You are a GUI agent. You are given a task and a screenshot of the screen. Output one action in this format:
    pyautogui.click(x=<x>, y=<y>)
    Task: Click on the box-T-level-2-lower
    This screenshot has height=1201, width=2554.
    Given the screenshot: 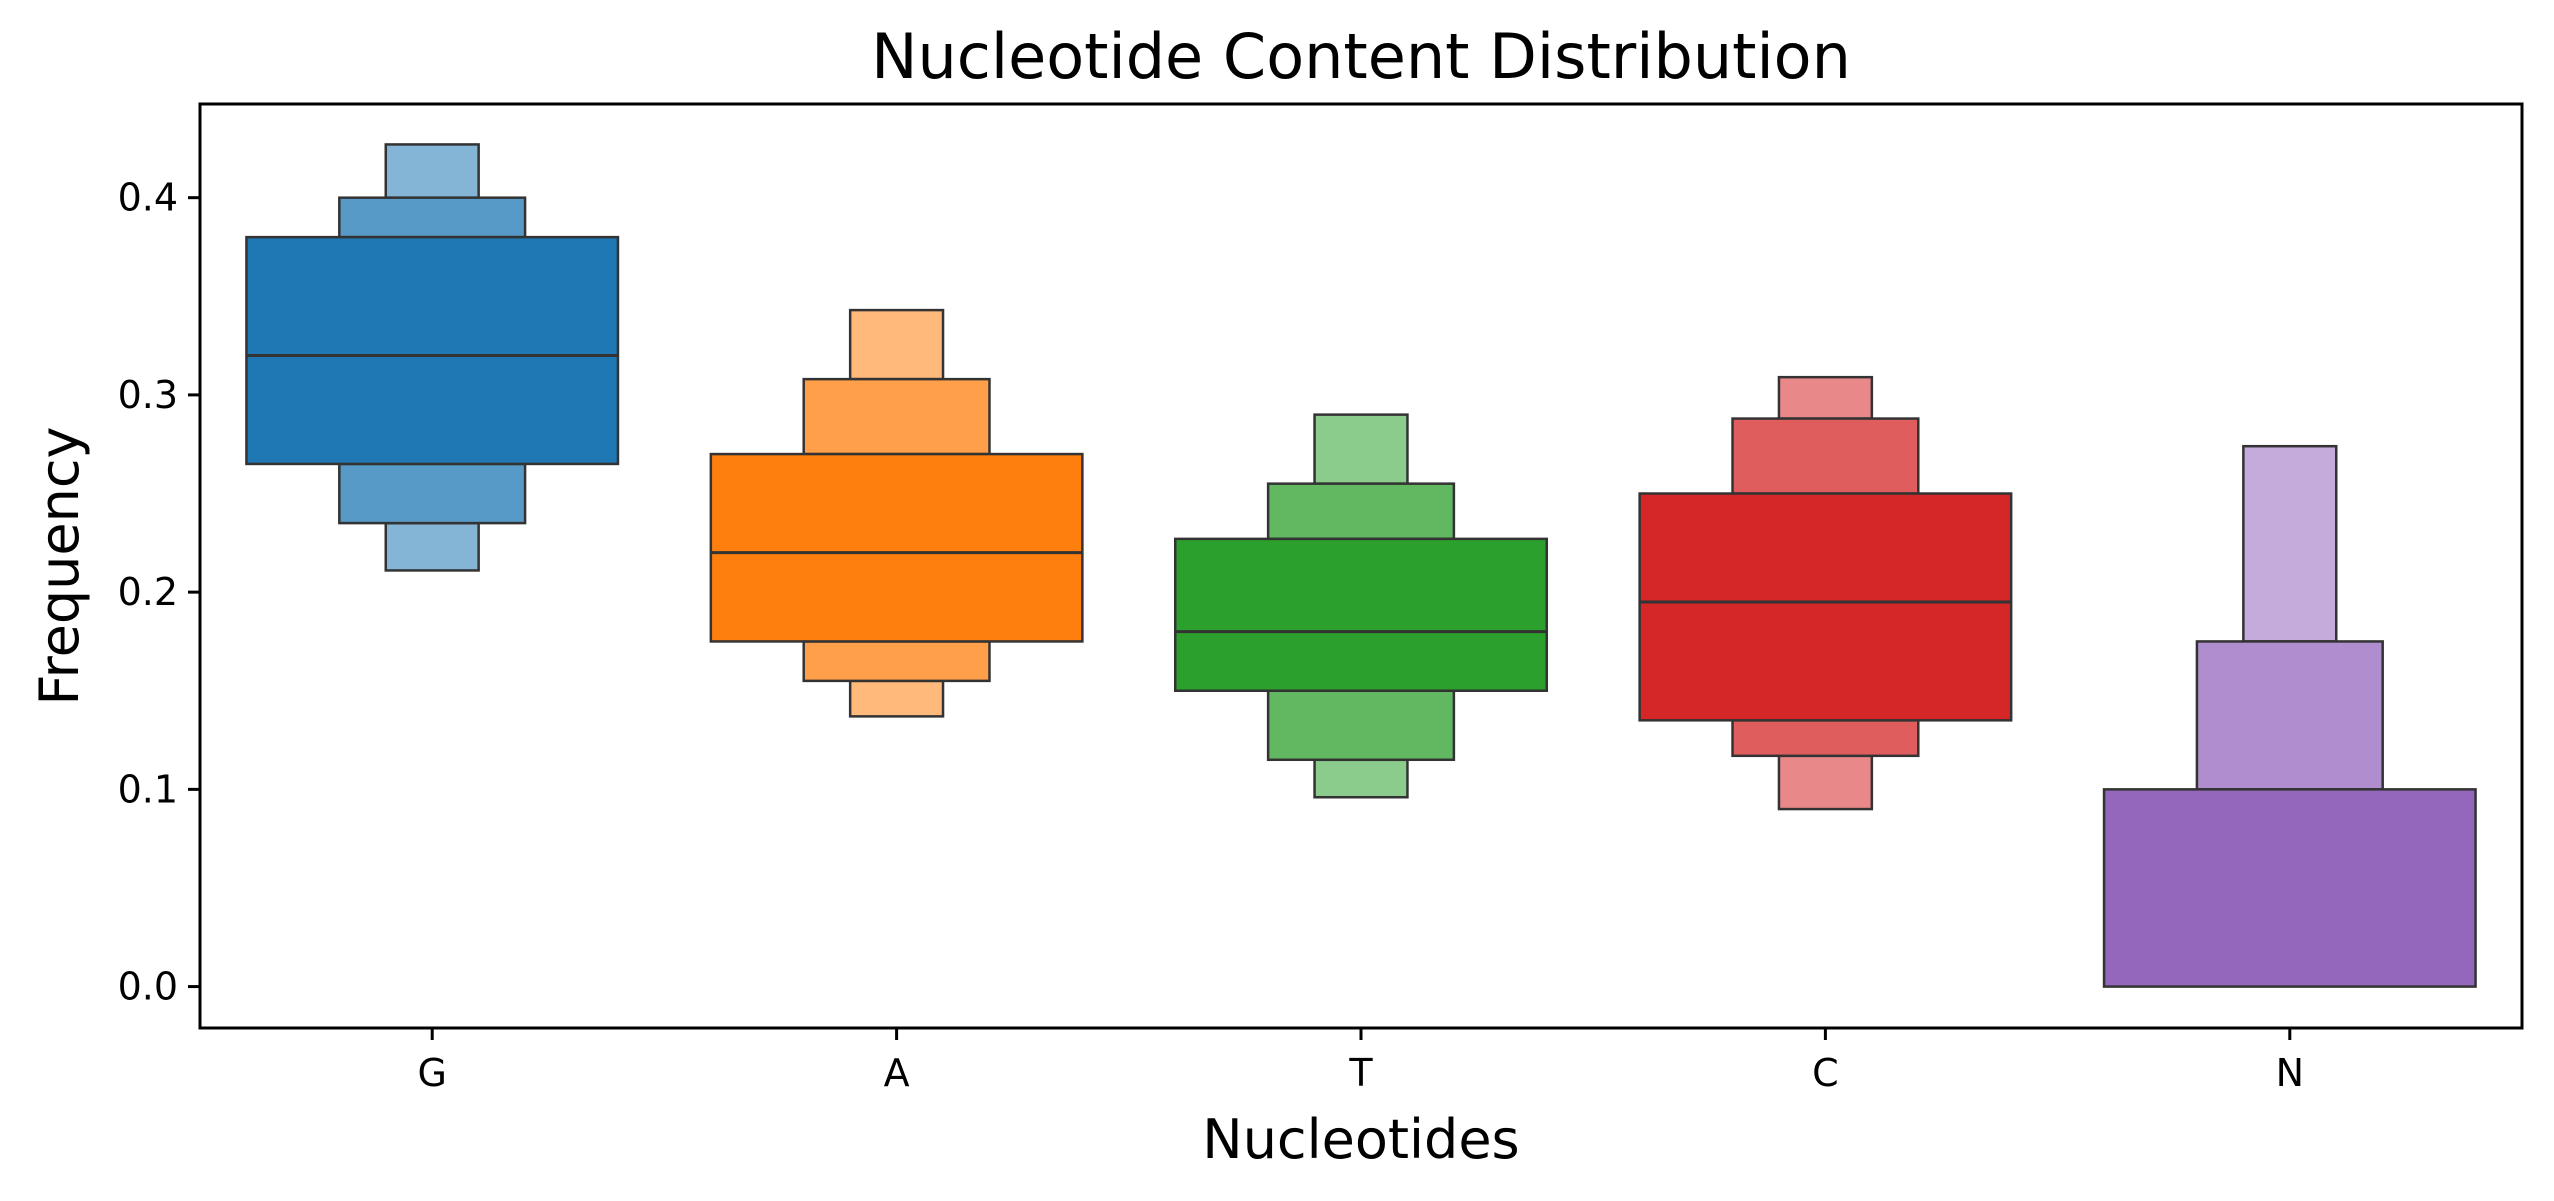 What is the action you would take?
    pyautogui.click(x=1361, y=725)
    